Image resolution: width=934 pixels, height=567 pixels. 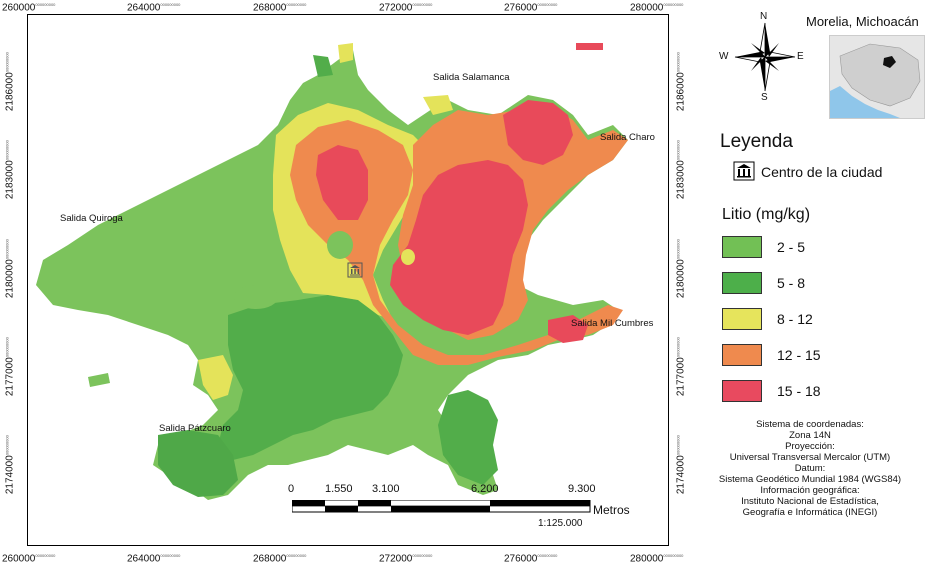 What do you see at coordinates (10, 367) in the screenshot?
I see `y-tick-left: 2177000000000000` at bounding box center [10, 367].